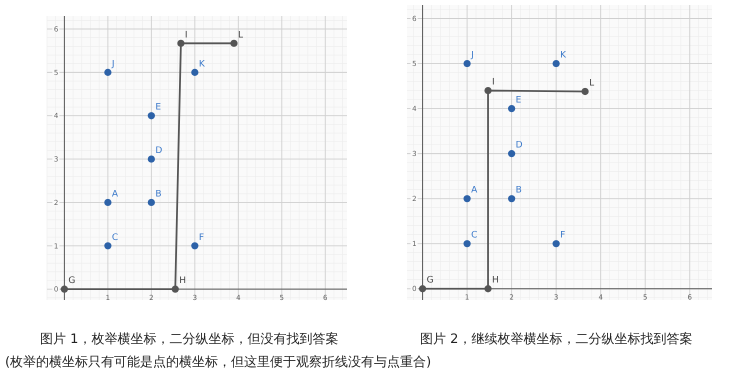 The height and width of the screenshot is (385, 739). I want to click on text: 图片 1，枚举横坐标，二分纵坐标，但没有找到答案, so click(189, 339).